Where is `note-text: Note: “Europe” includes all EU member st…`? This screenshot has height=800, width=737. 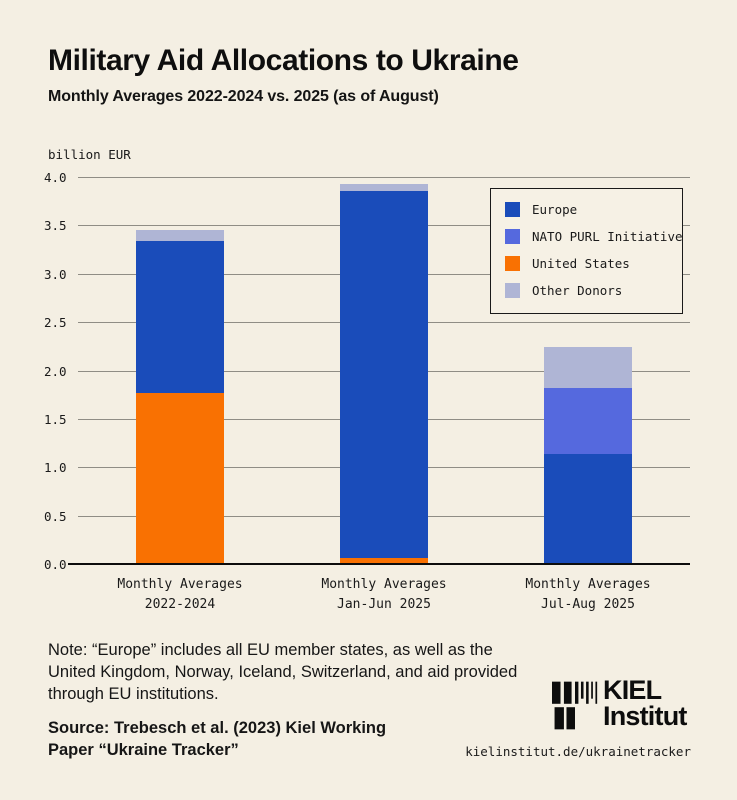 note-text: Note: “Europe” includes all EU member st… is located at coordinates (283, 672).